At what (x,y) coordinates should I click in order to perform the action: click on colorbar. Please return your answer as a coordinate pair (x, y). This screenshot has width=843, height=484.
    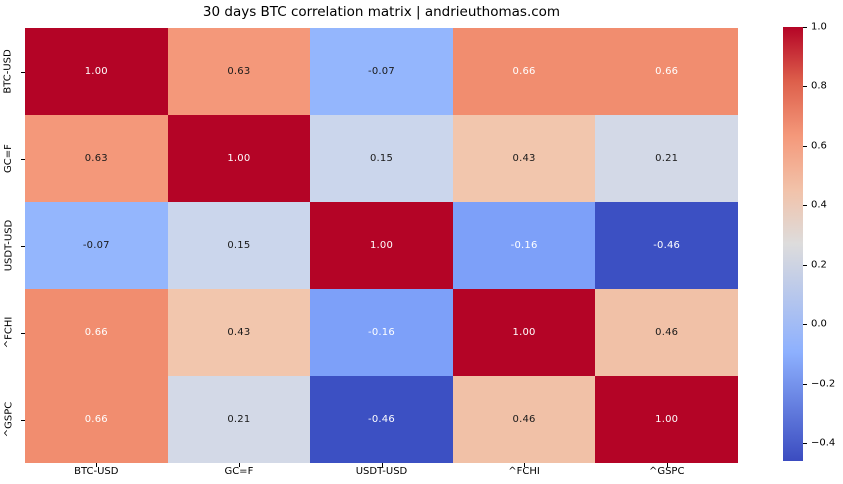
    Looking at the image, I should click on (793, 244).